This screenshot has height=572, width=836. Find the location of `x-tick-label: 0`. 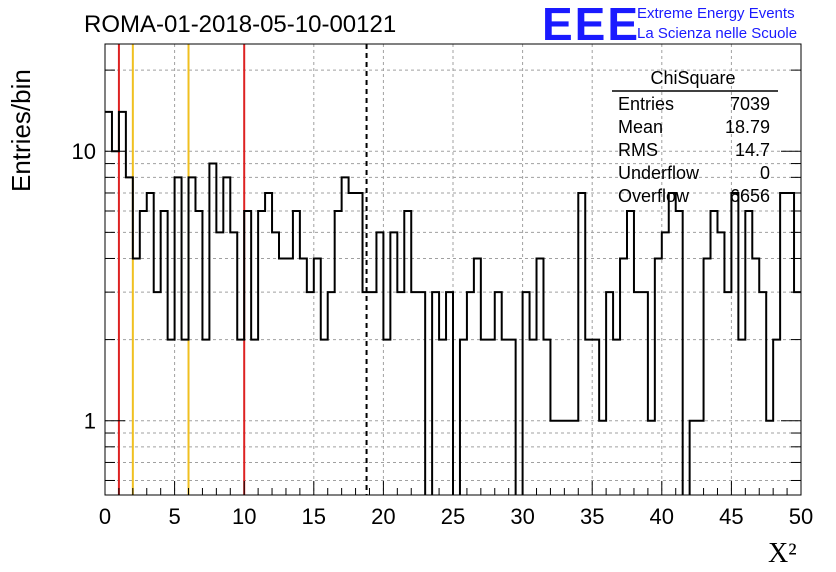

x-tick-label: 0 is located at coordinates (105, 516).